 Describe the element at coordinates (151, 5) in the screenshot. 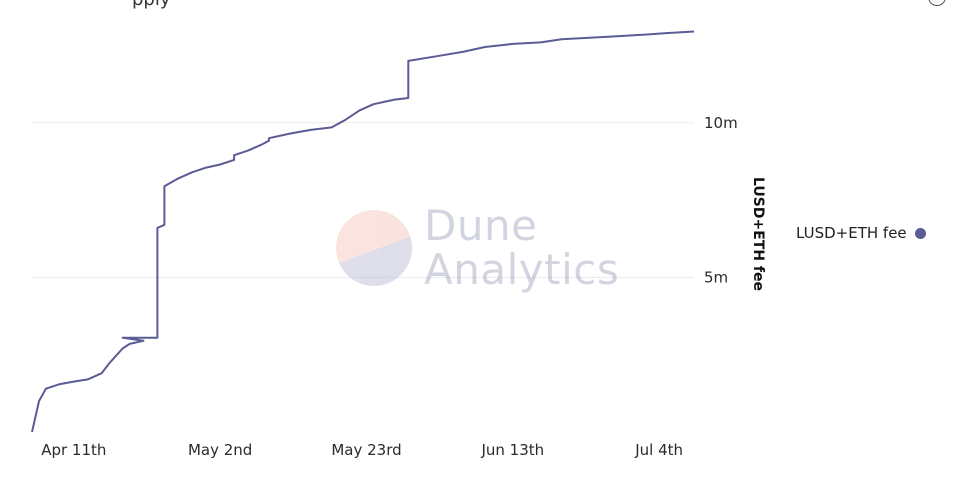

I see `chart-title-fragment: pply` at that location.